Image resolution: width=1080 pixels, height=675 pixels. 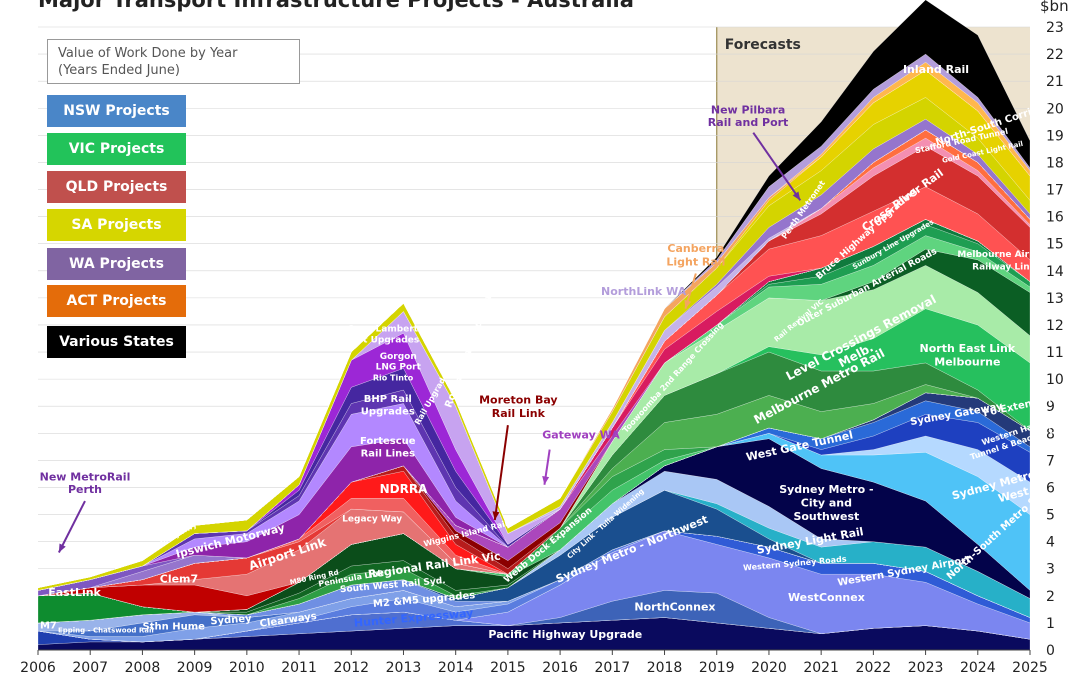 I want to click on y-tick-10: 10, so click(x=1055, y=380).